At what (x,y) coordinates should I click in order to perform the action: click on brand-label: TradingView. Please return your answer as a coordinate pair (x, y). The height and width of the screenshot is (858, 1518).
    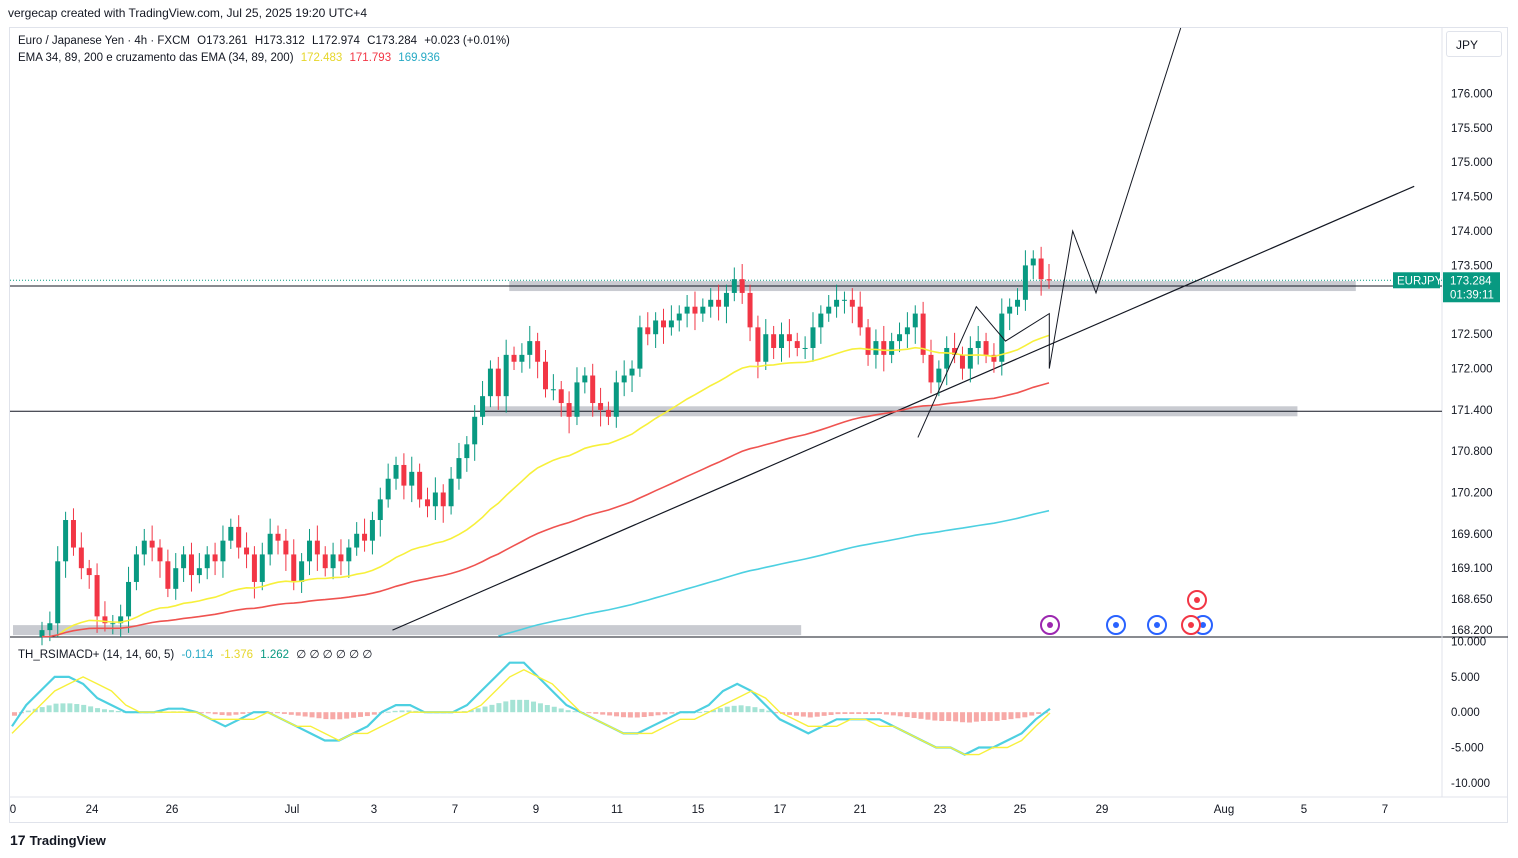
    Looking at the image, I should click on (67, 840).